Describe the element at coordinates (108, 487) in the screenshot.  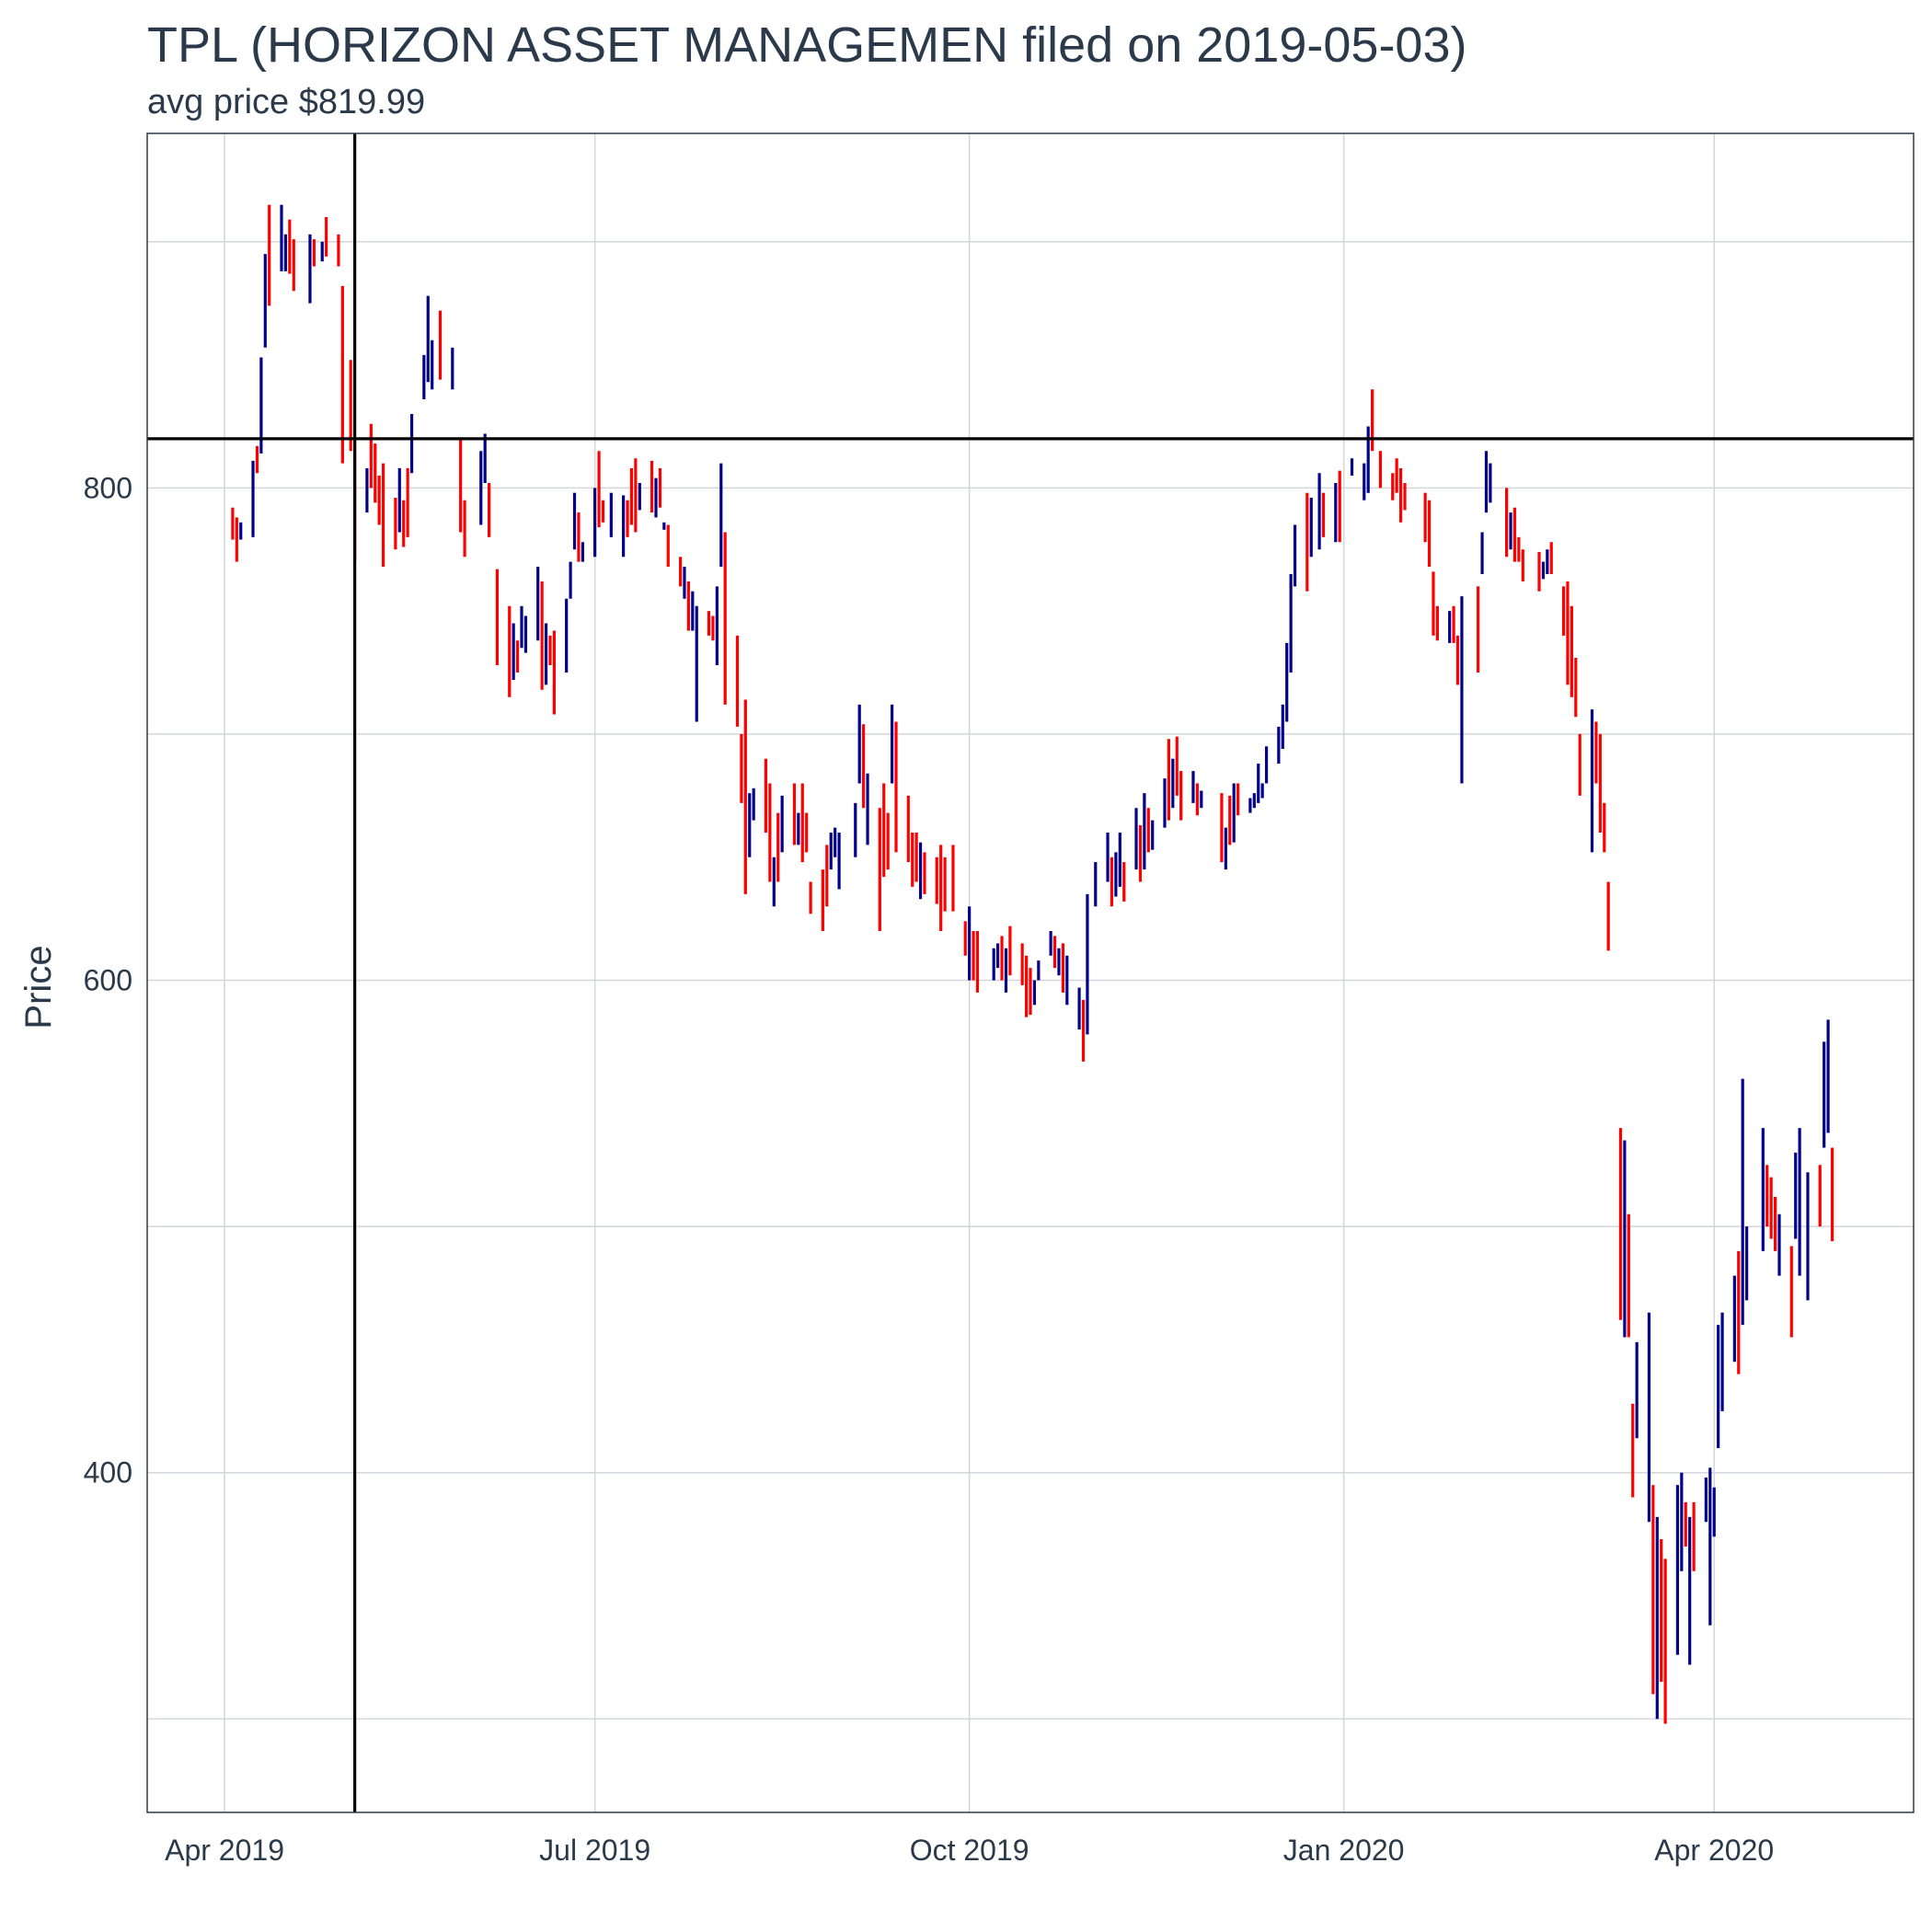
I see `y-tick-label: 800` at that location.